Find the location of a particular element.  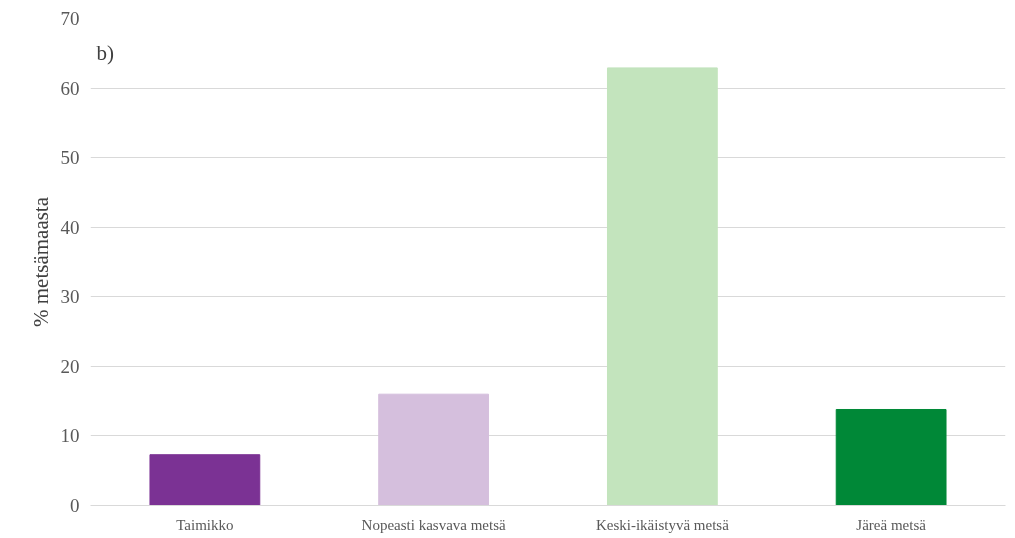

x-tick-label: Taimikko is located at coordinates (205, 524).